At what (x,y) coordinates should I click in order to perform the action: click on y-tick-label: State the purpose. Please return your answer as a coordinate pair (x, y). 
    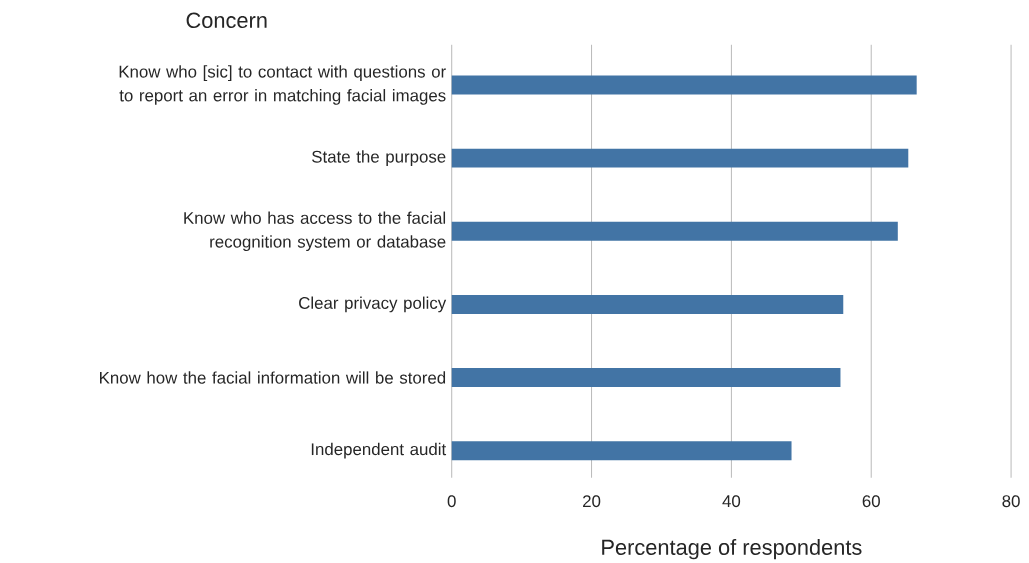
    Looking at the image, I should click on (379, 158).